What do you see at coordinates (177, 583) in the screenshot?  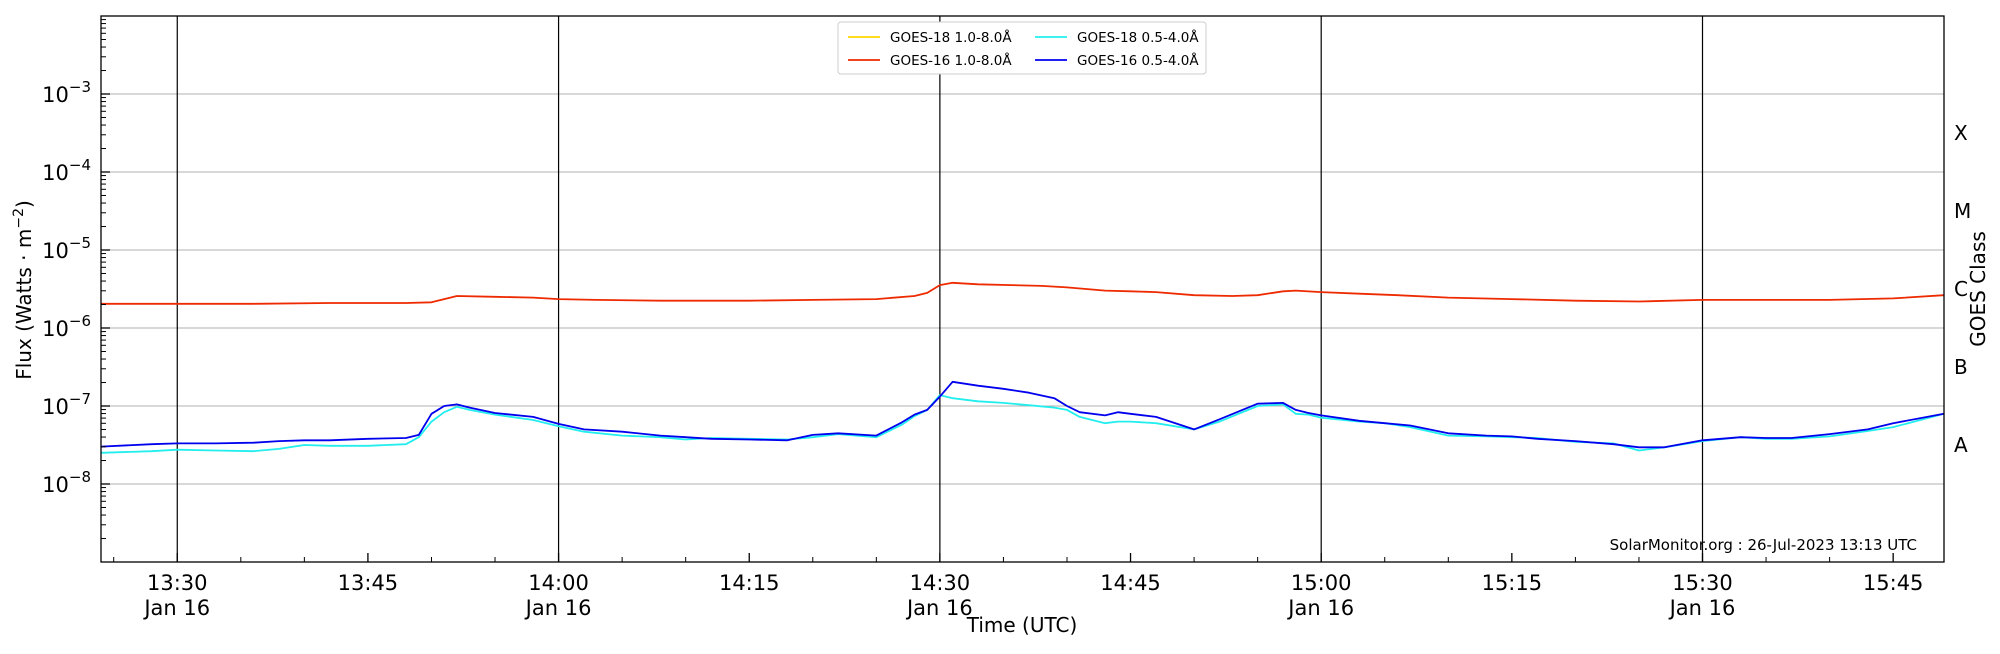 I see `x-tick-label: 13:30` at bounding box center [177, 583].